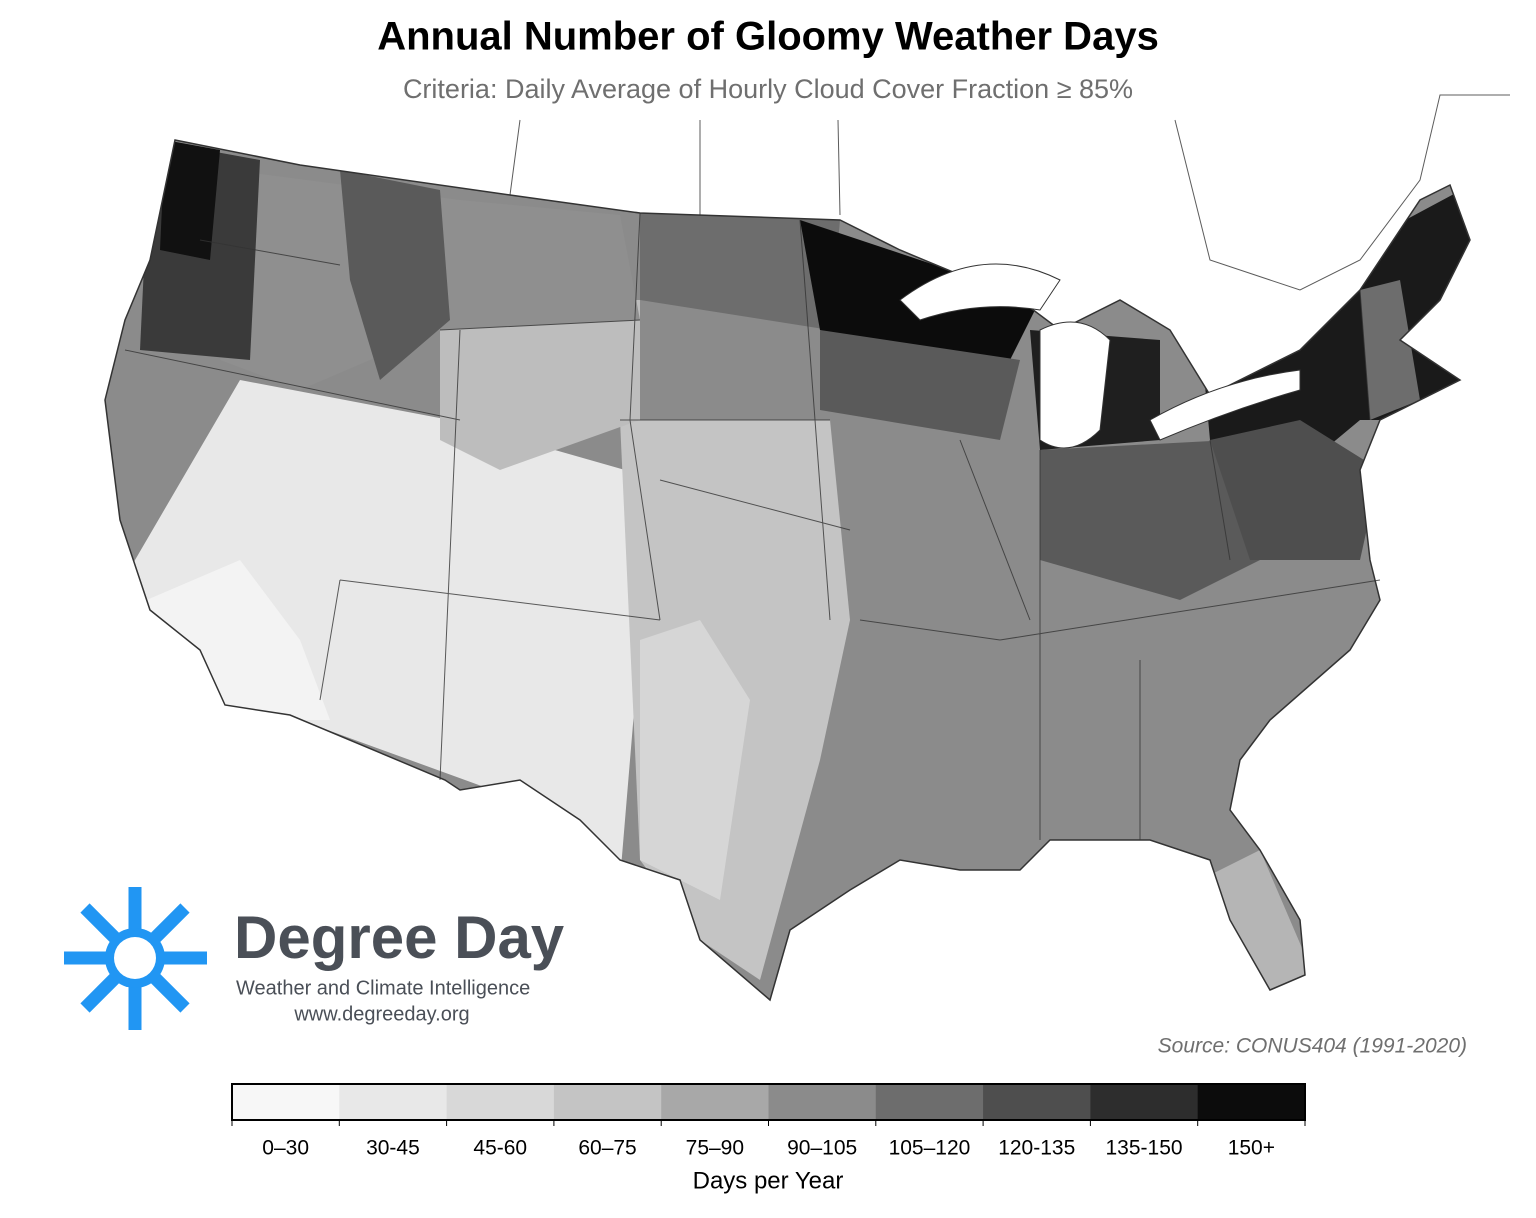  Describe the element at coordinates (399, 937) in the screenshot. I see `logo-name: Degree Day` at that location.